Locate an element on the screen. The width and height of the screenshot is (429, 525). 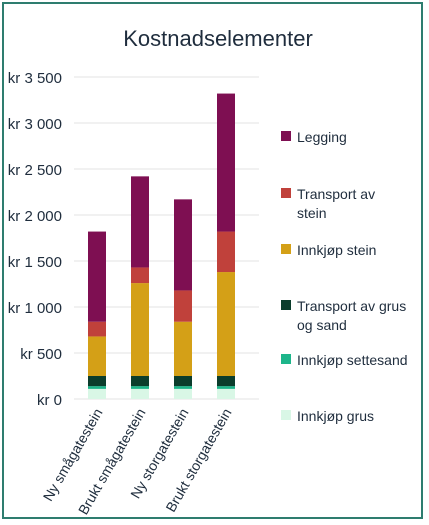
y-tick-label: kr 500 is located at coordinates (41, 354).